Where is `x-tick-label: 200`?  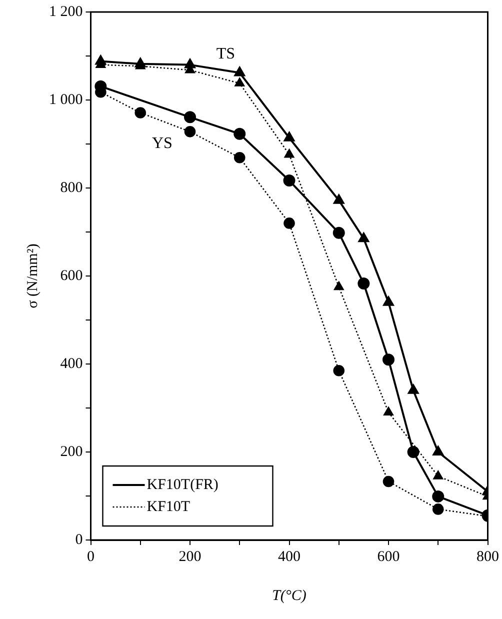
x-tick-label: 200 is located at coordinates (190, 556).